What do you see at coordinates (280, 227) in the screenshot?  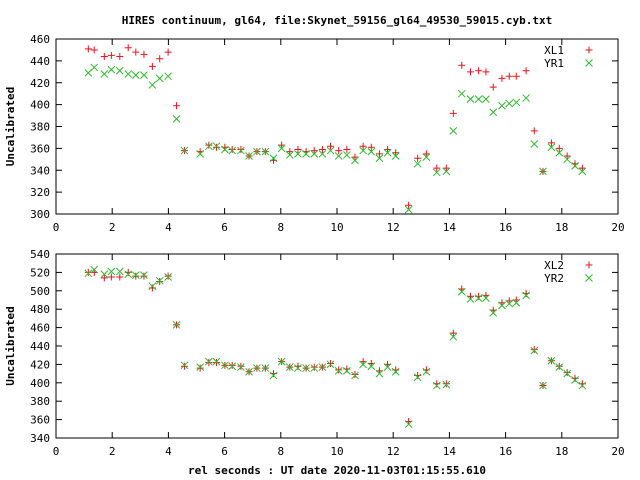 I see `x-tick-label: 8` at bounding box center [280, 227].